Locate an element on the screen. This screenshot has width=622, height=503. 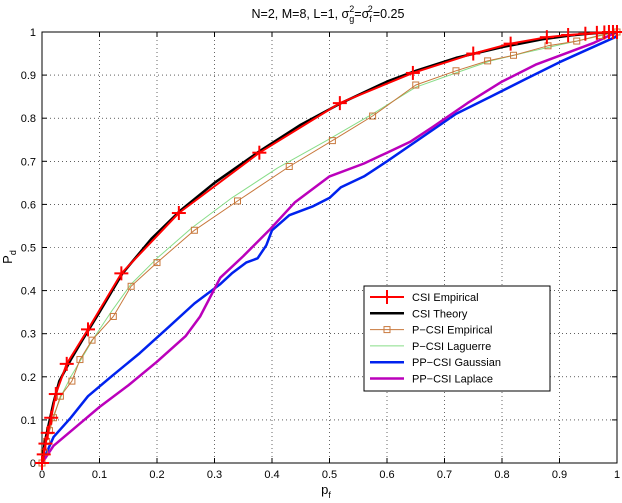
legend-label: PP−CSI Gaussian is located at coordinates (456, 363).